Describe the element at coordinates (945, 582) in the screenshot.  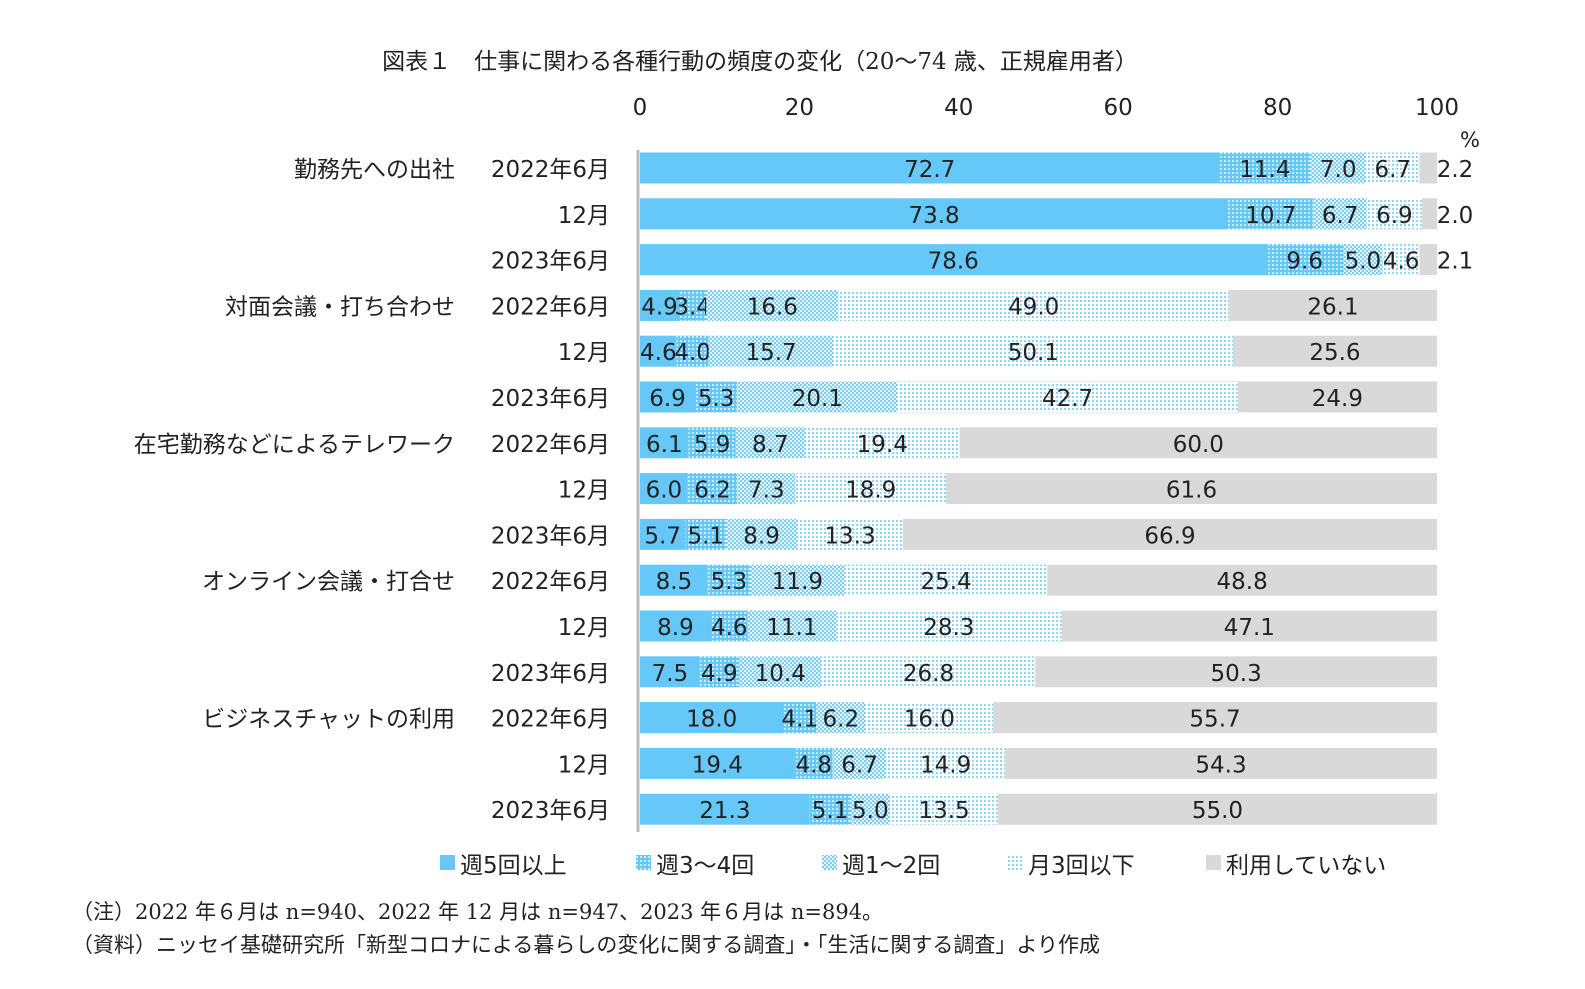
I see `data-label: 25.4` at that location.